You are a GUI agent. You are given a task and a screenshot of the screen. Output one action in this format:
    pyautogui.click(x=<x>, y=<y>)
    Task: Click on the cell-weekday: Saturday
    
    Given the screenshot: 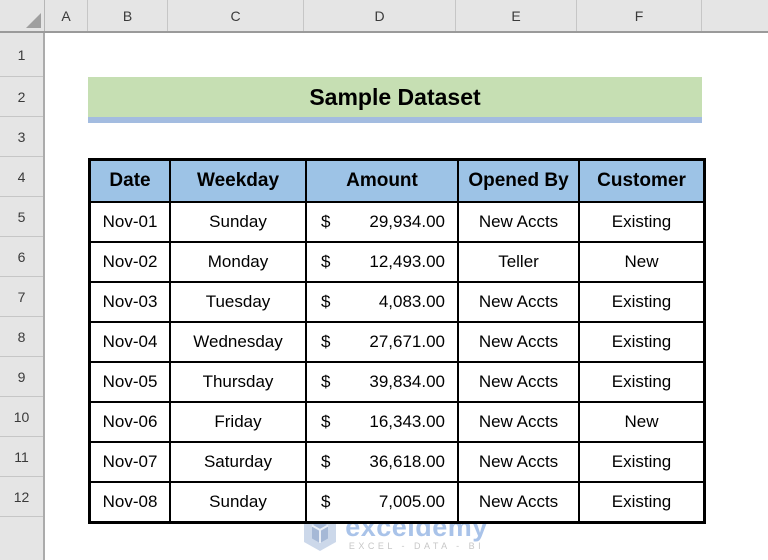 What is the action you would take?
    pyautogui.click(x=238, y=462)
    